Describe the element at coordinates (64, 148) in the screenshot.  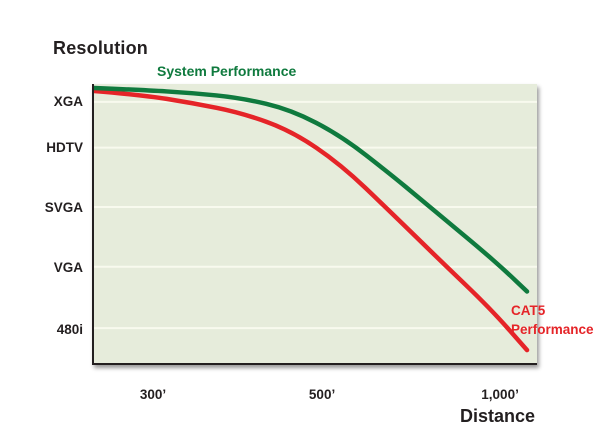
I see `y-axis-label-hdtv: HDTV` at that location.